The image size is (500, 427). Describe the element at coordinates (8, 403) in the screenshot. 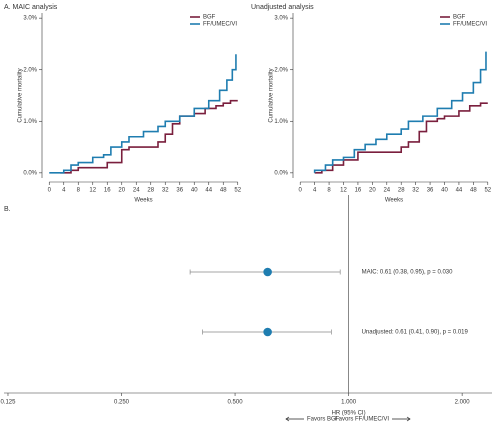

I see `x-tick-label: 0.125` at that location.